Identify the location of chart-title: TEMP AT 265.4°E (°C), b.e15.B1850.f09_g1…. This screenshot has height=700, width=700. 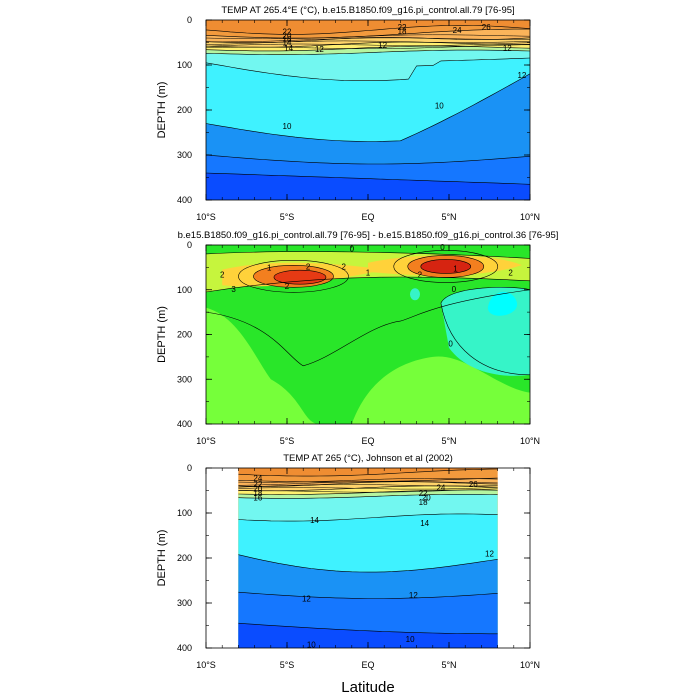
(367, 10).